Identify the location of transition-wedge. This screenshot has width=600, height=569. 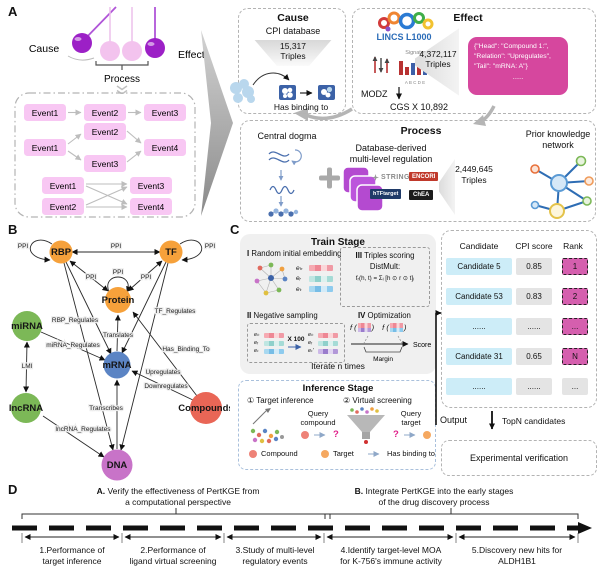
(217, 123).